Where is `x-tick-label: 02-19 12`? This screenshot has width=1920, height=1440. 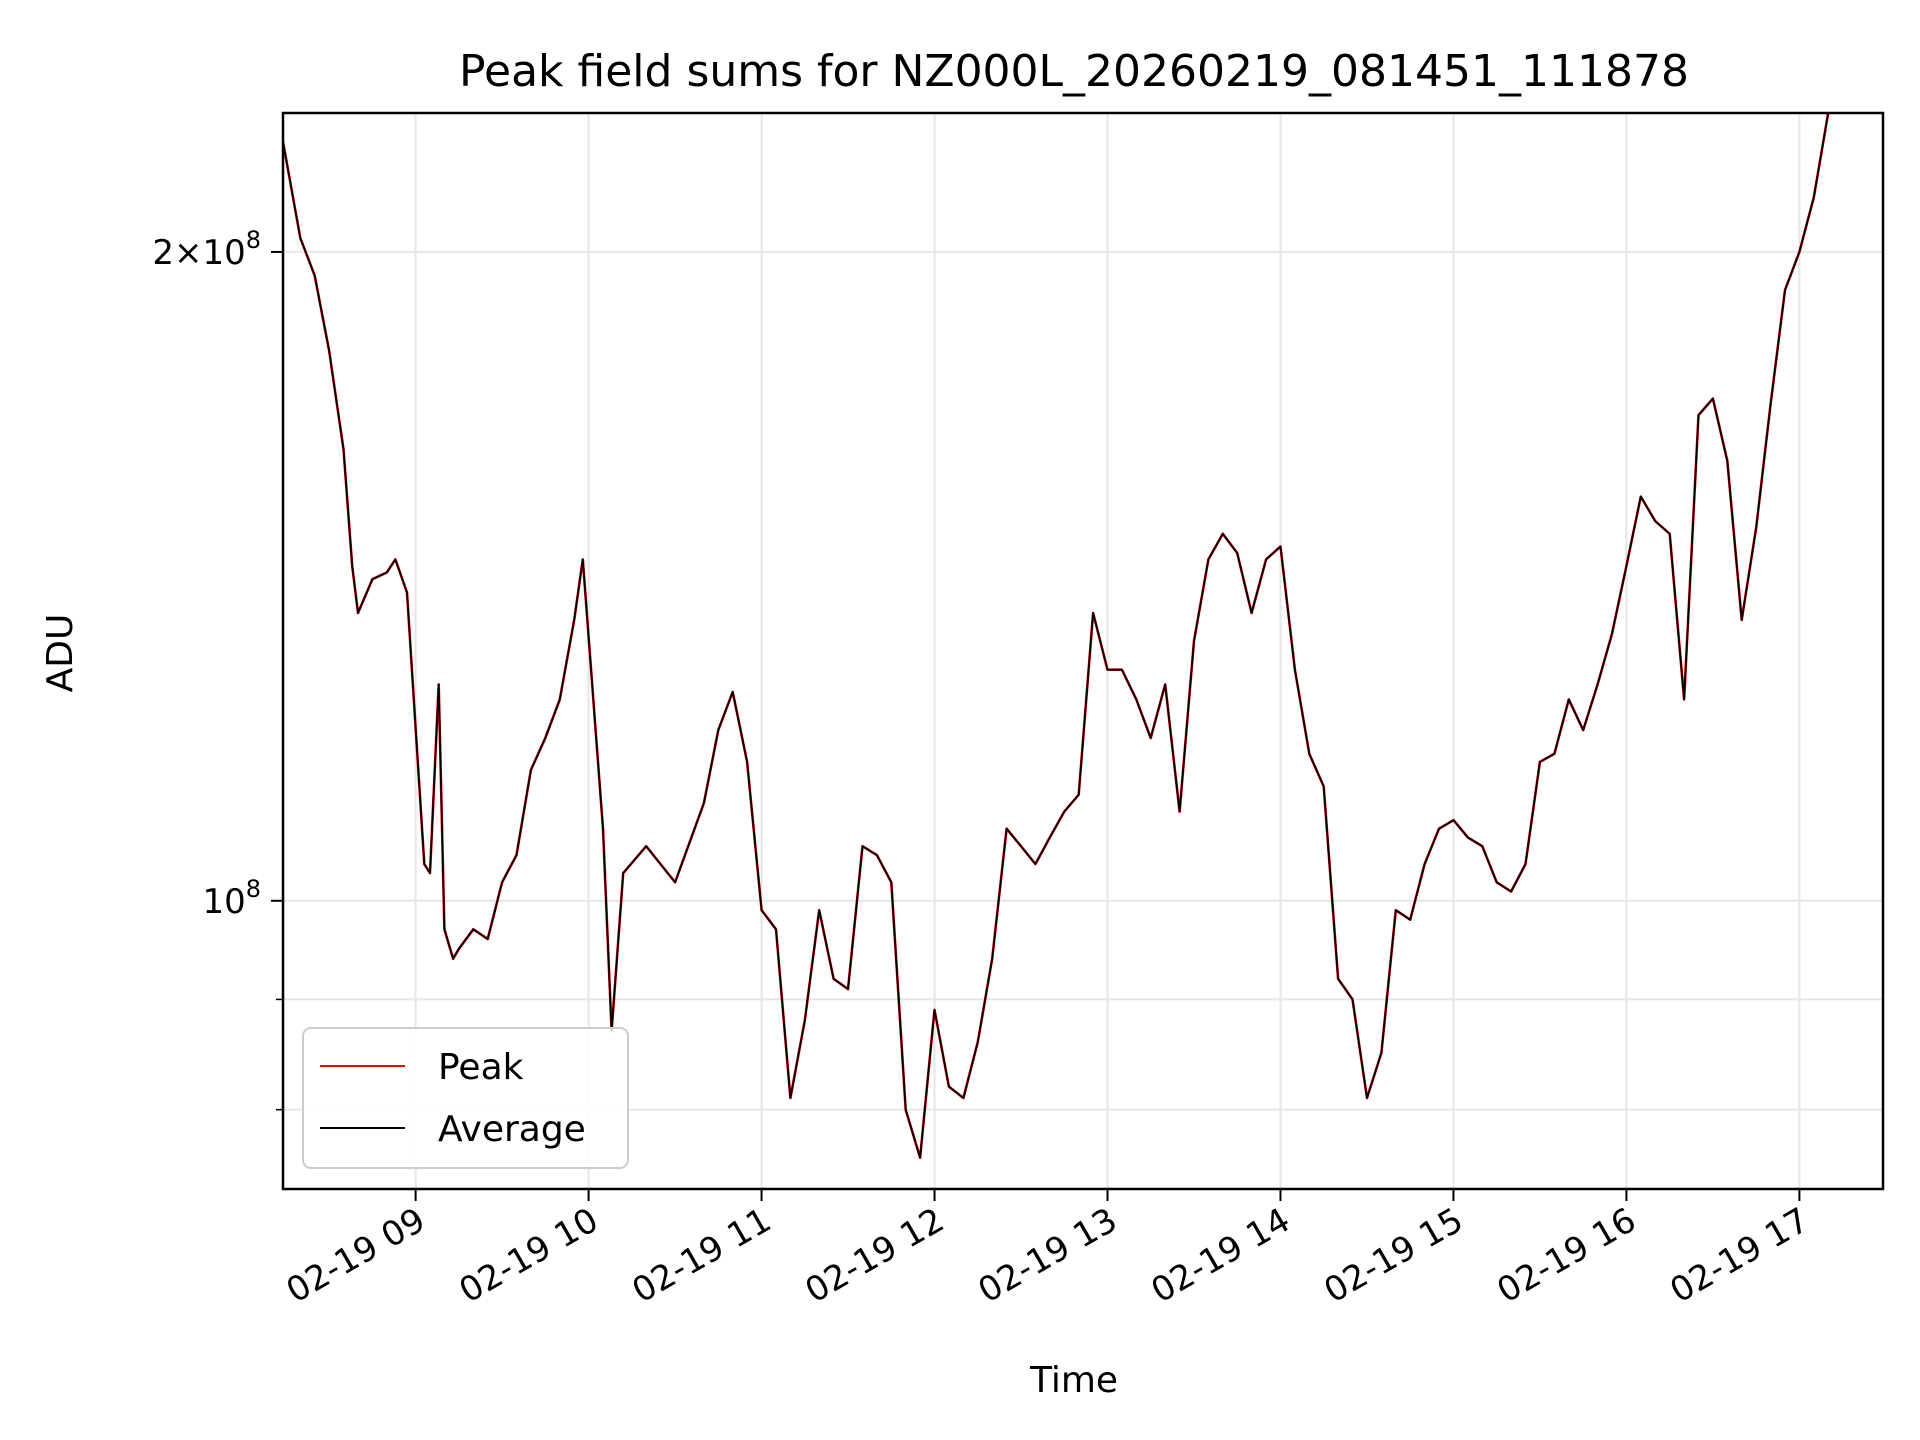 x-tick-label: 02-19 12 is located at coordinates (875, 1255).